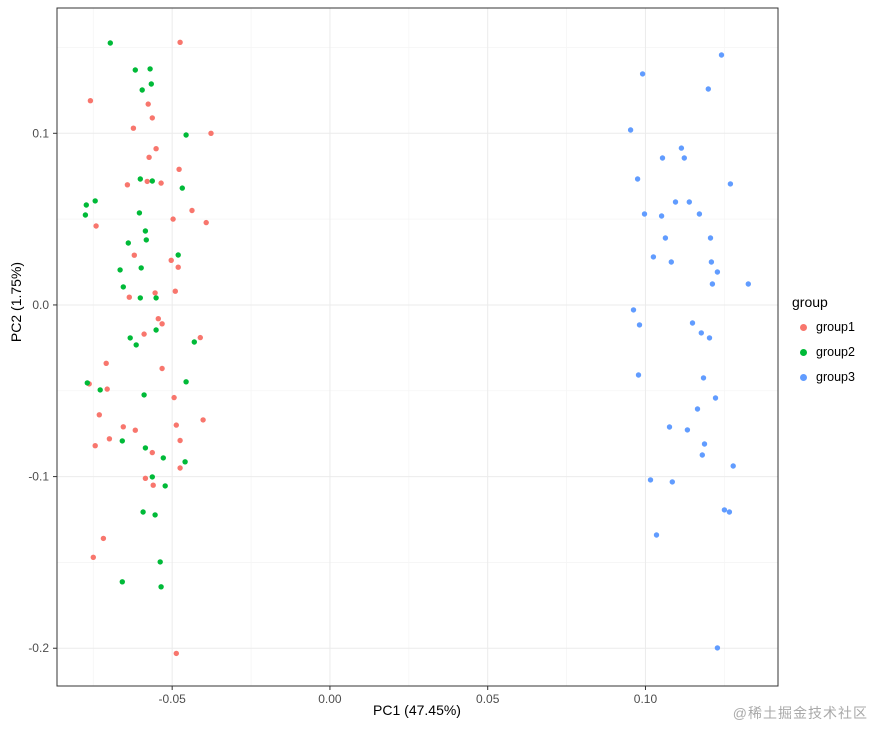  I want to click on legend-key-dot-group1, so click(803, 327).